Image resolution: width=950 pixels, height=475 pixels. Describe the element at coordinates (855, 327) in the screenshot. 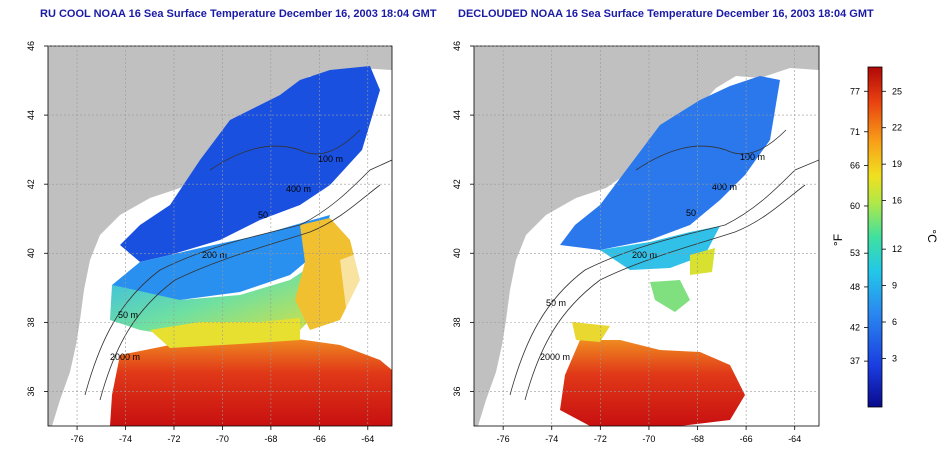

I see `fahrenheit-tick-label: 42` at that location.